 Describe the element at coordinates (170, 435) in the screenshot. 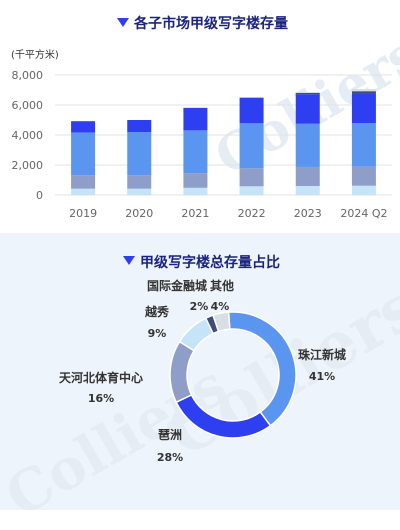

I see `slice-name-pazhou: 琶洲` at that location.